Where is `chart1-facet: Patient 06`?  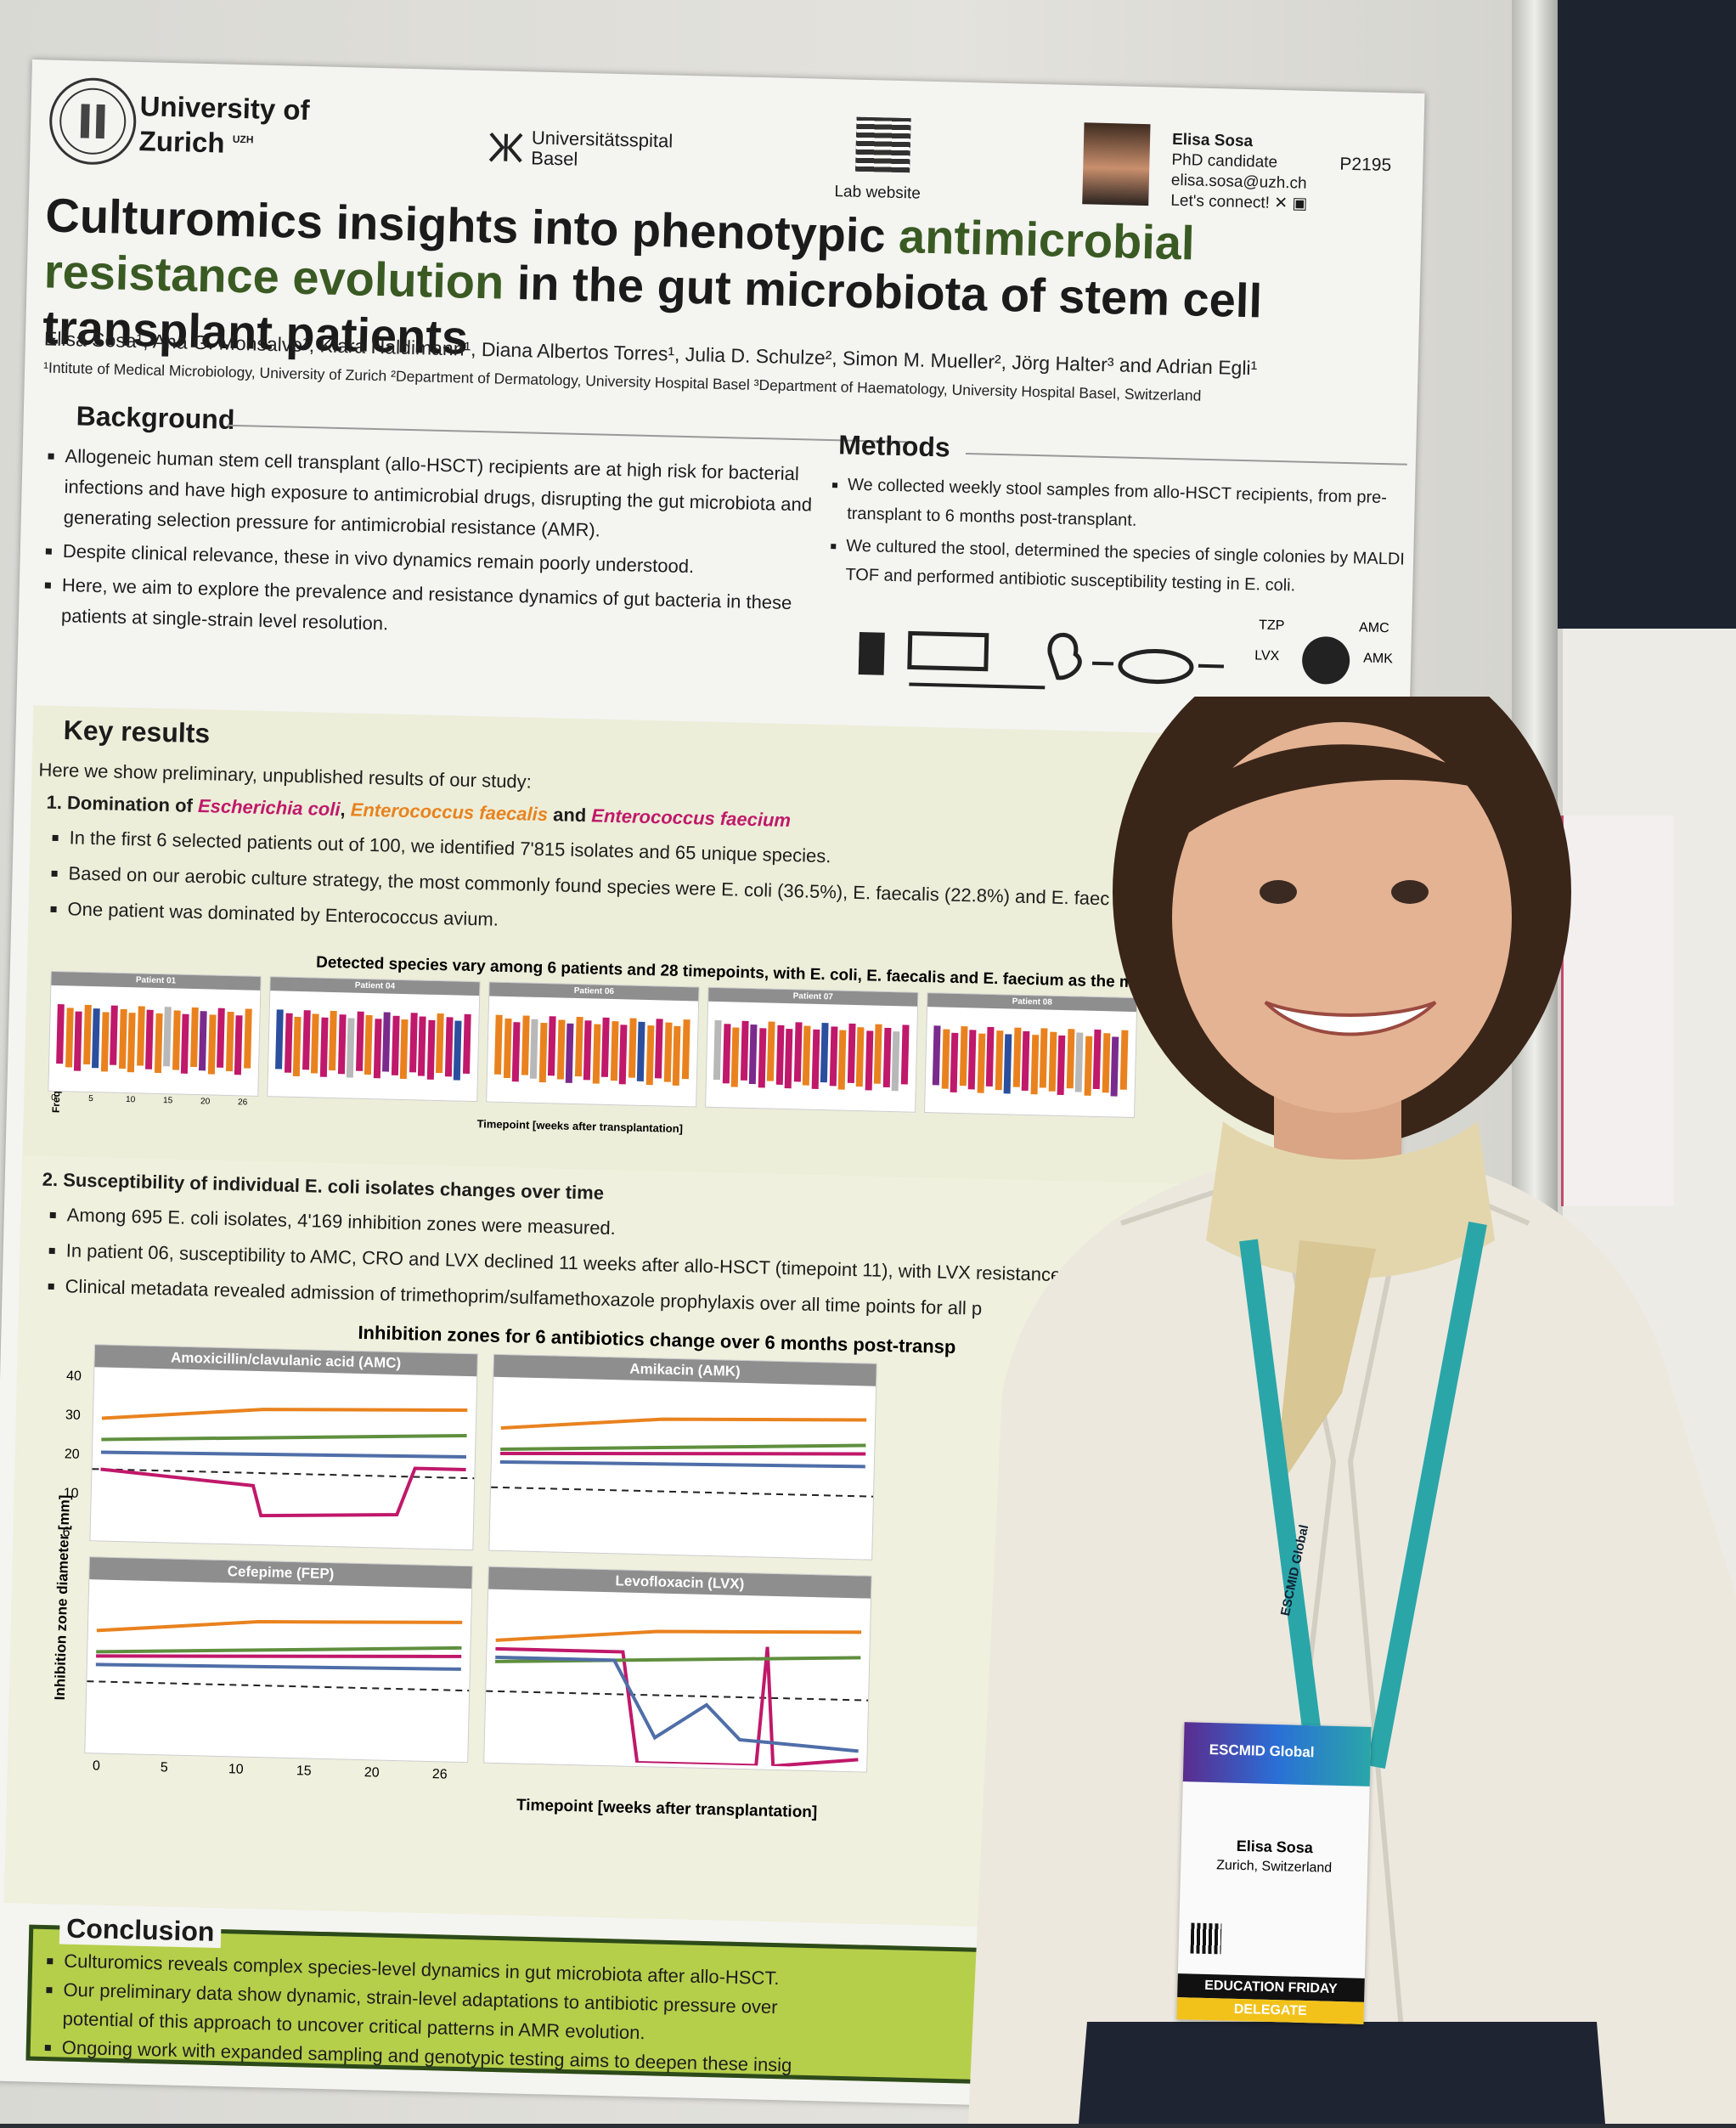
chart1-facet: Patient 06 is located at coordinates (593, 1044).